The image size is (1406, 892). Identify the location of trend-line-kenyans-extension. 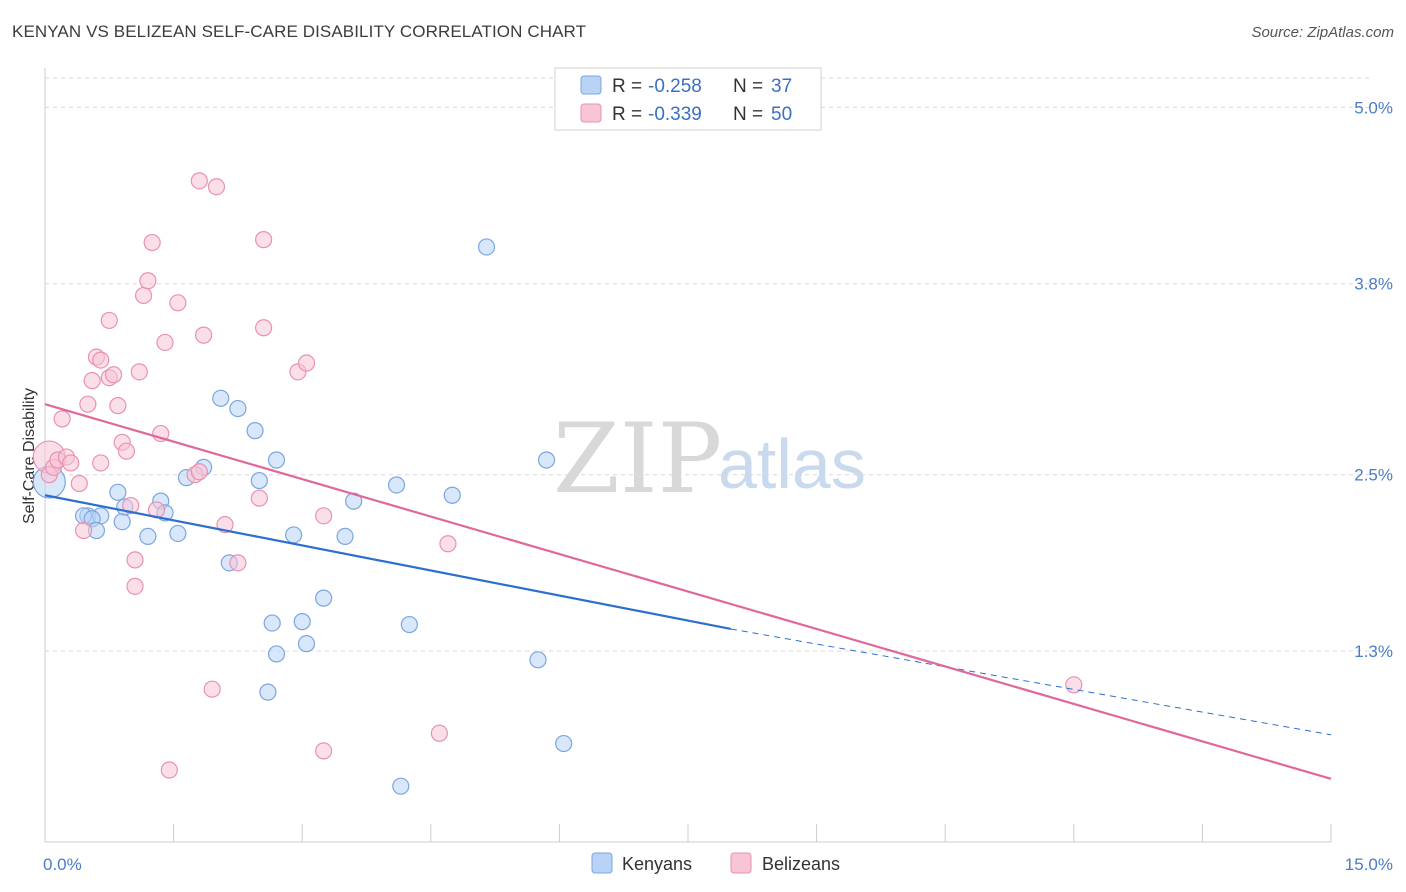
(1031, 682).